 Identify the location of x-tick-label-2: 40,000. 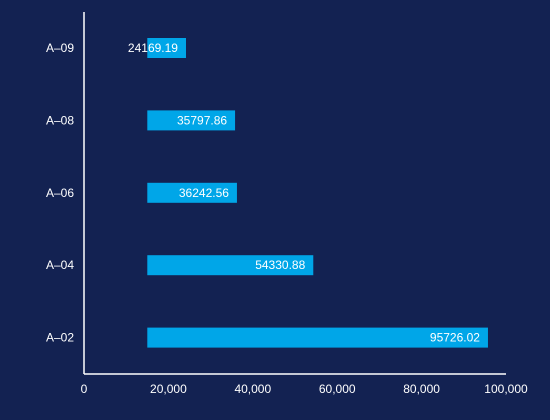
(252, 389).